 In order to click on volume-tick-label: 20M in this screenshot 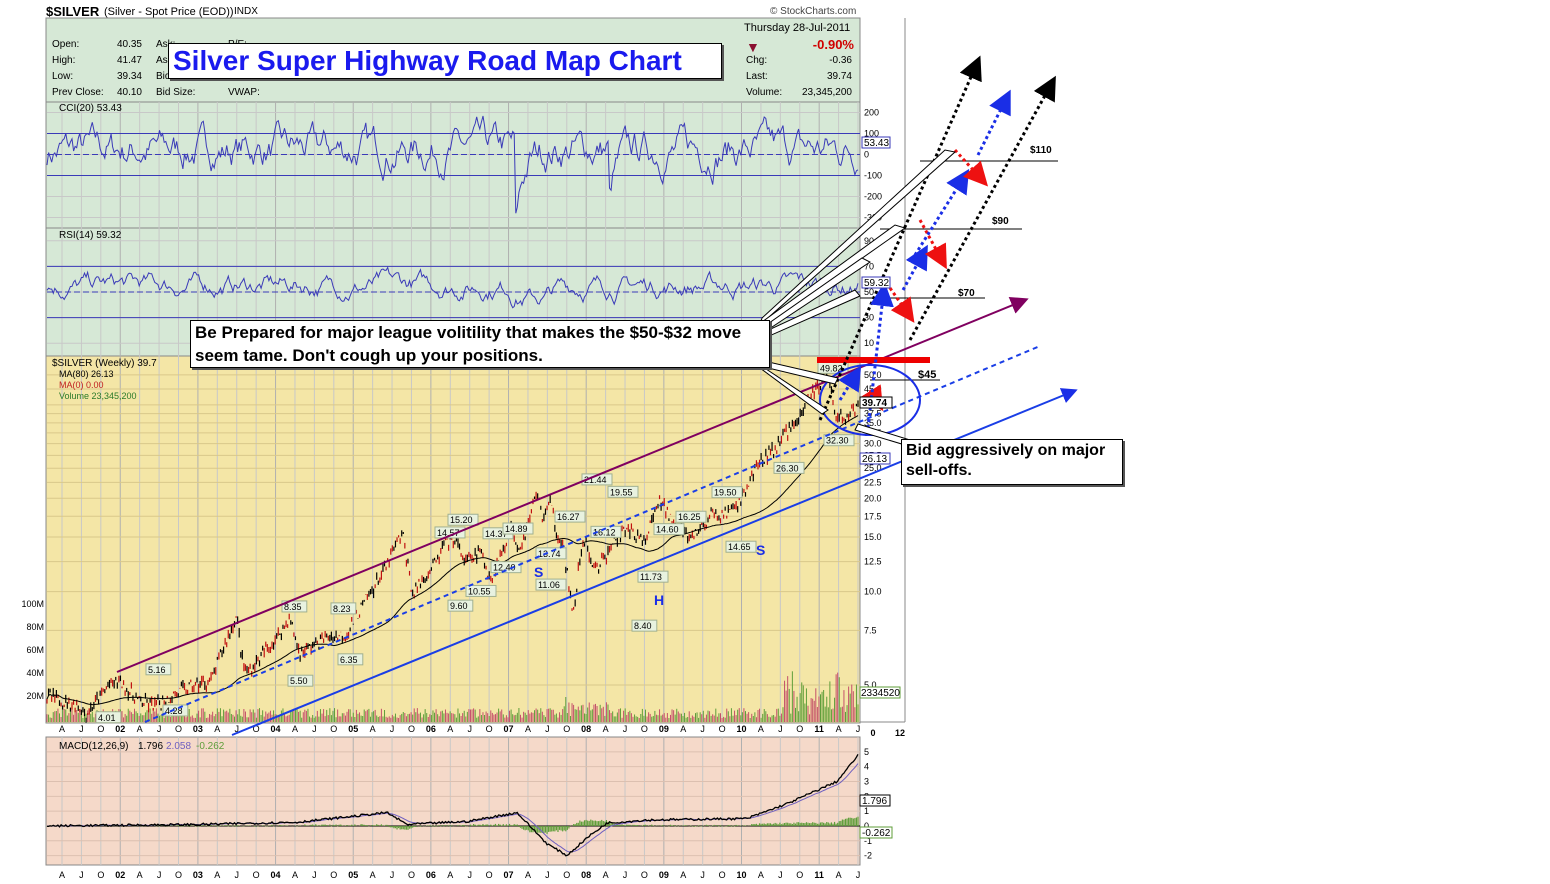, I will do `click(35, 696)`.